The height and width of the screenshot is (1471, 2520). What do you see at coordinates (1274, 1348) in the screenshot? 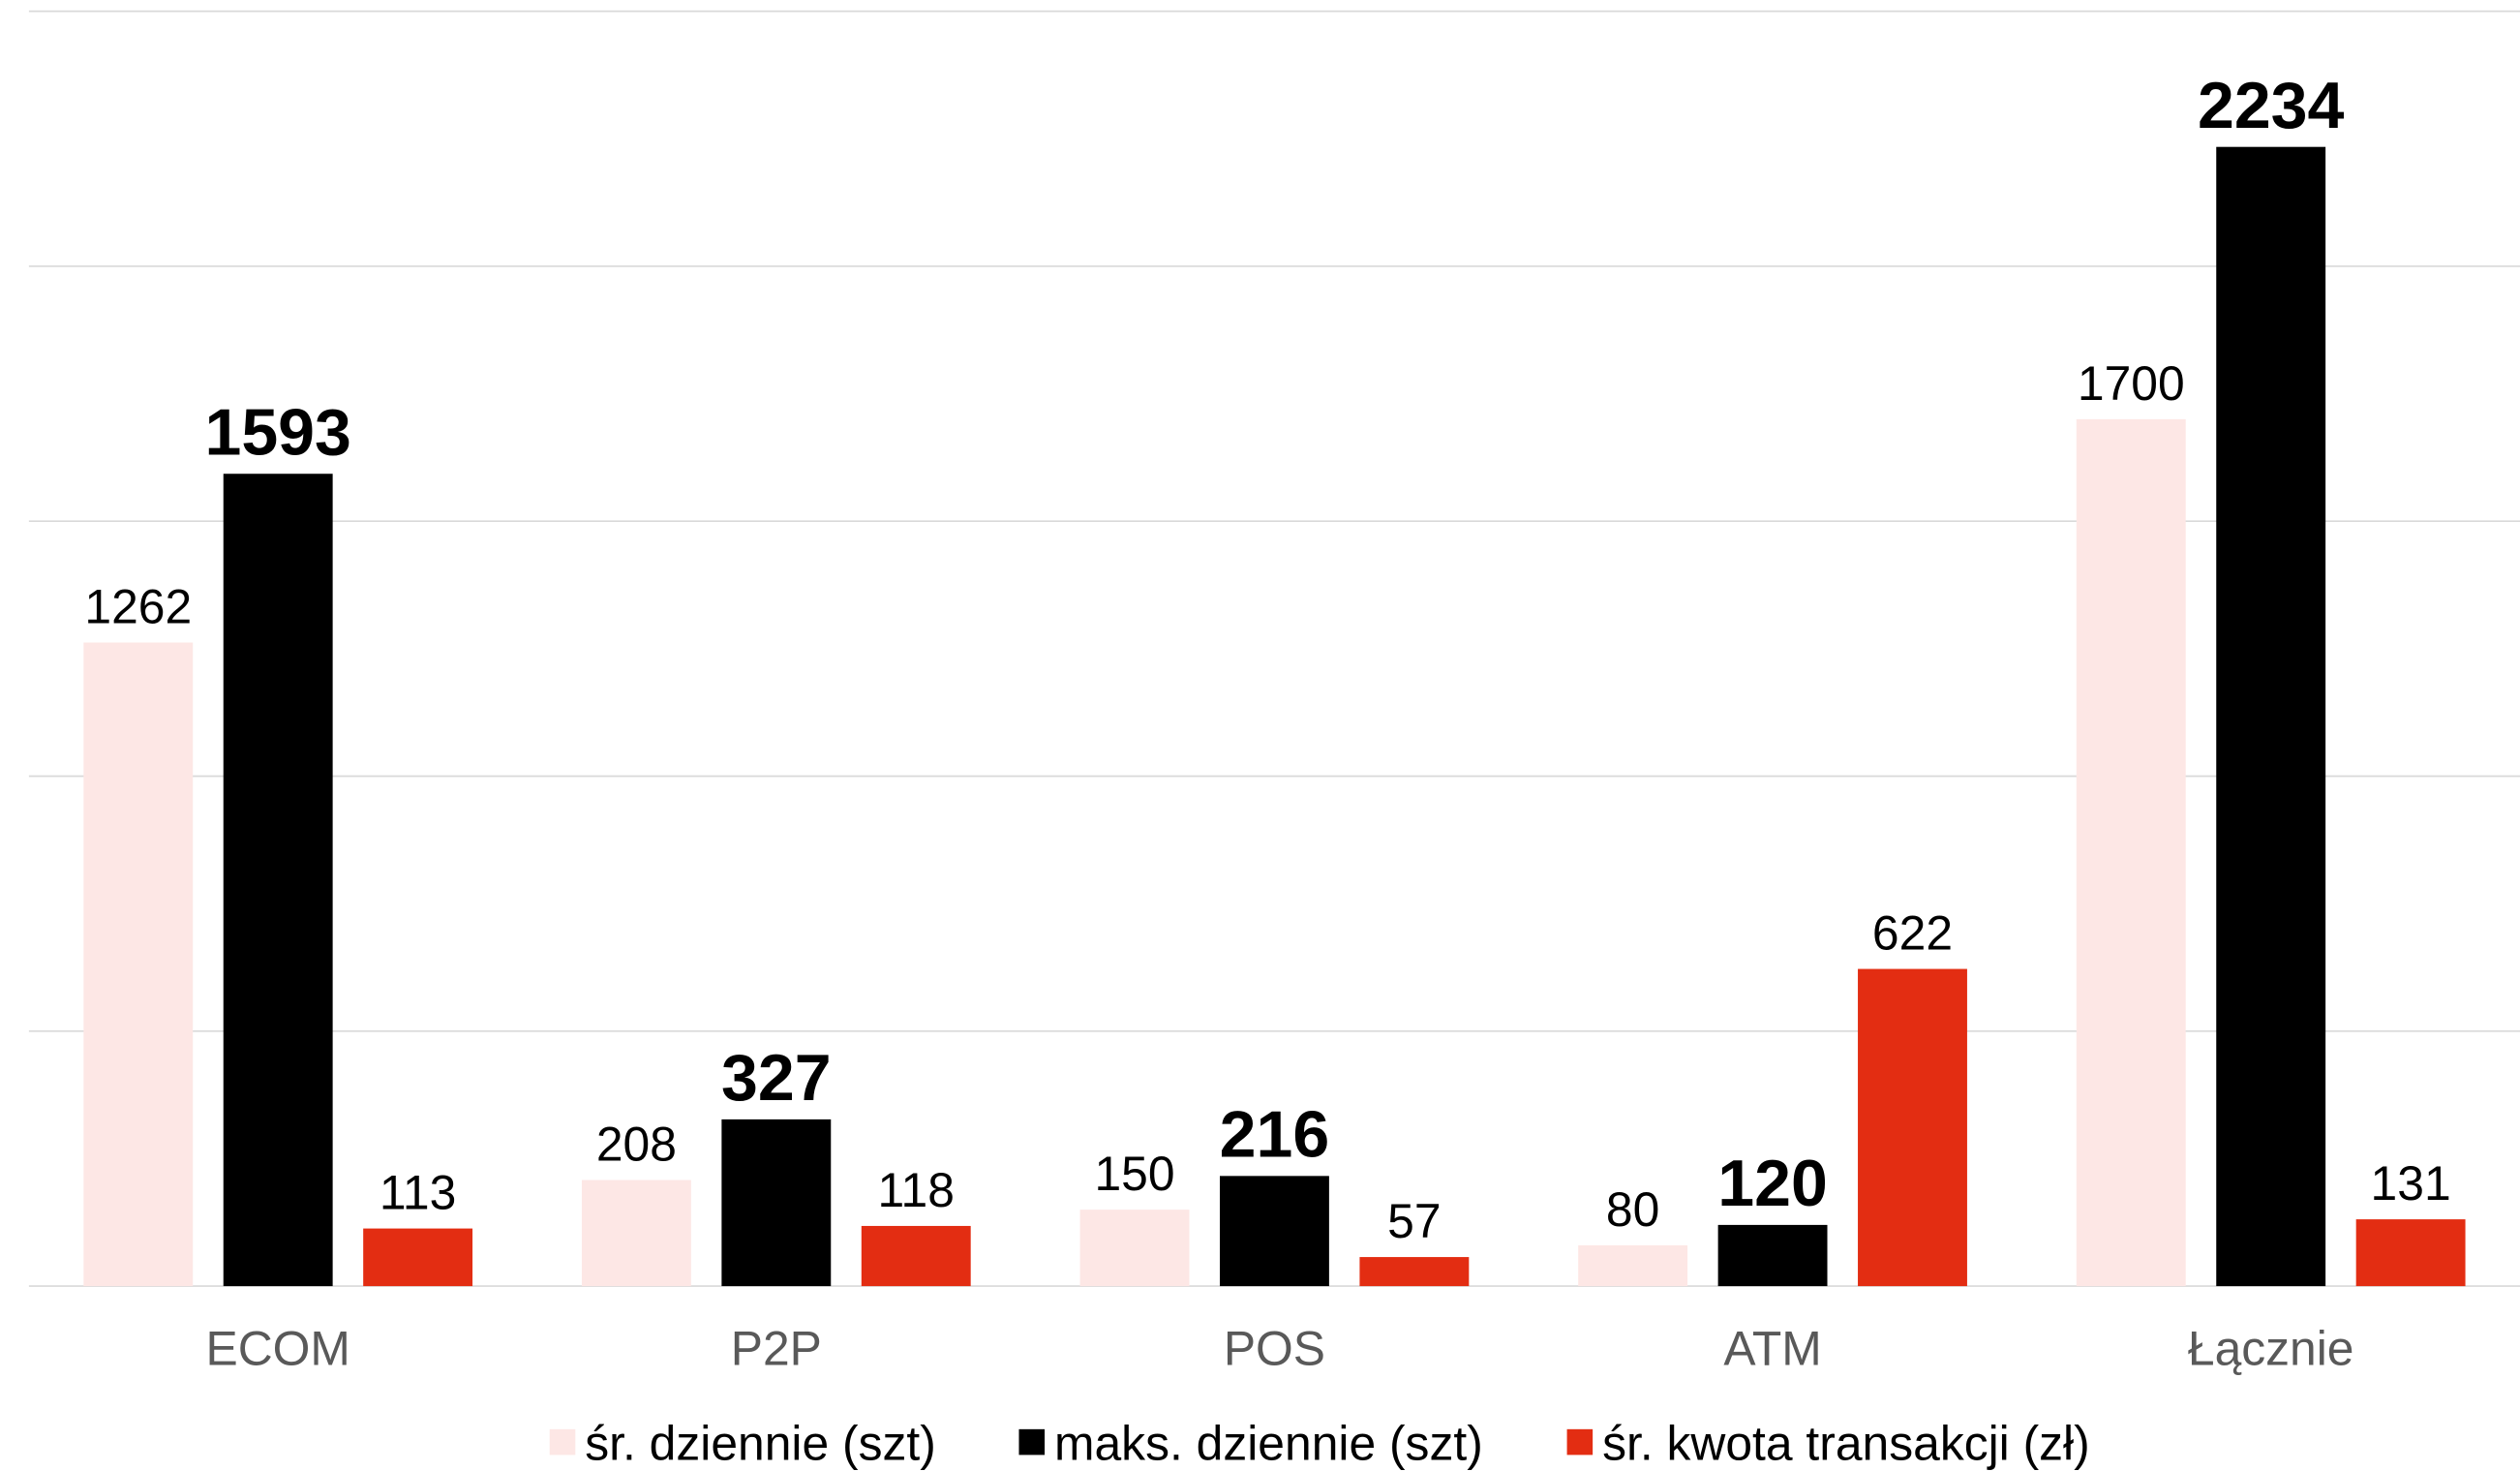
I see `x-tick-label: POS` at bounding box center [1274, 1348].